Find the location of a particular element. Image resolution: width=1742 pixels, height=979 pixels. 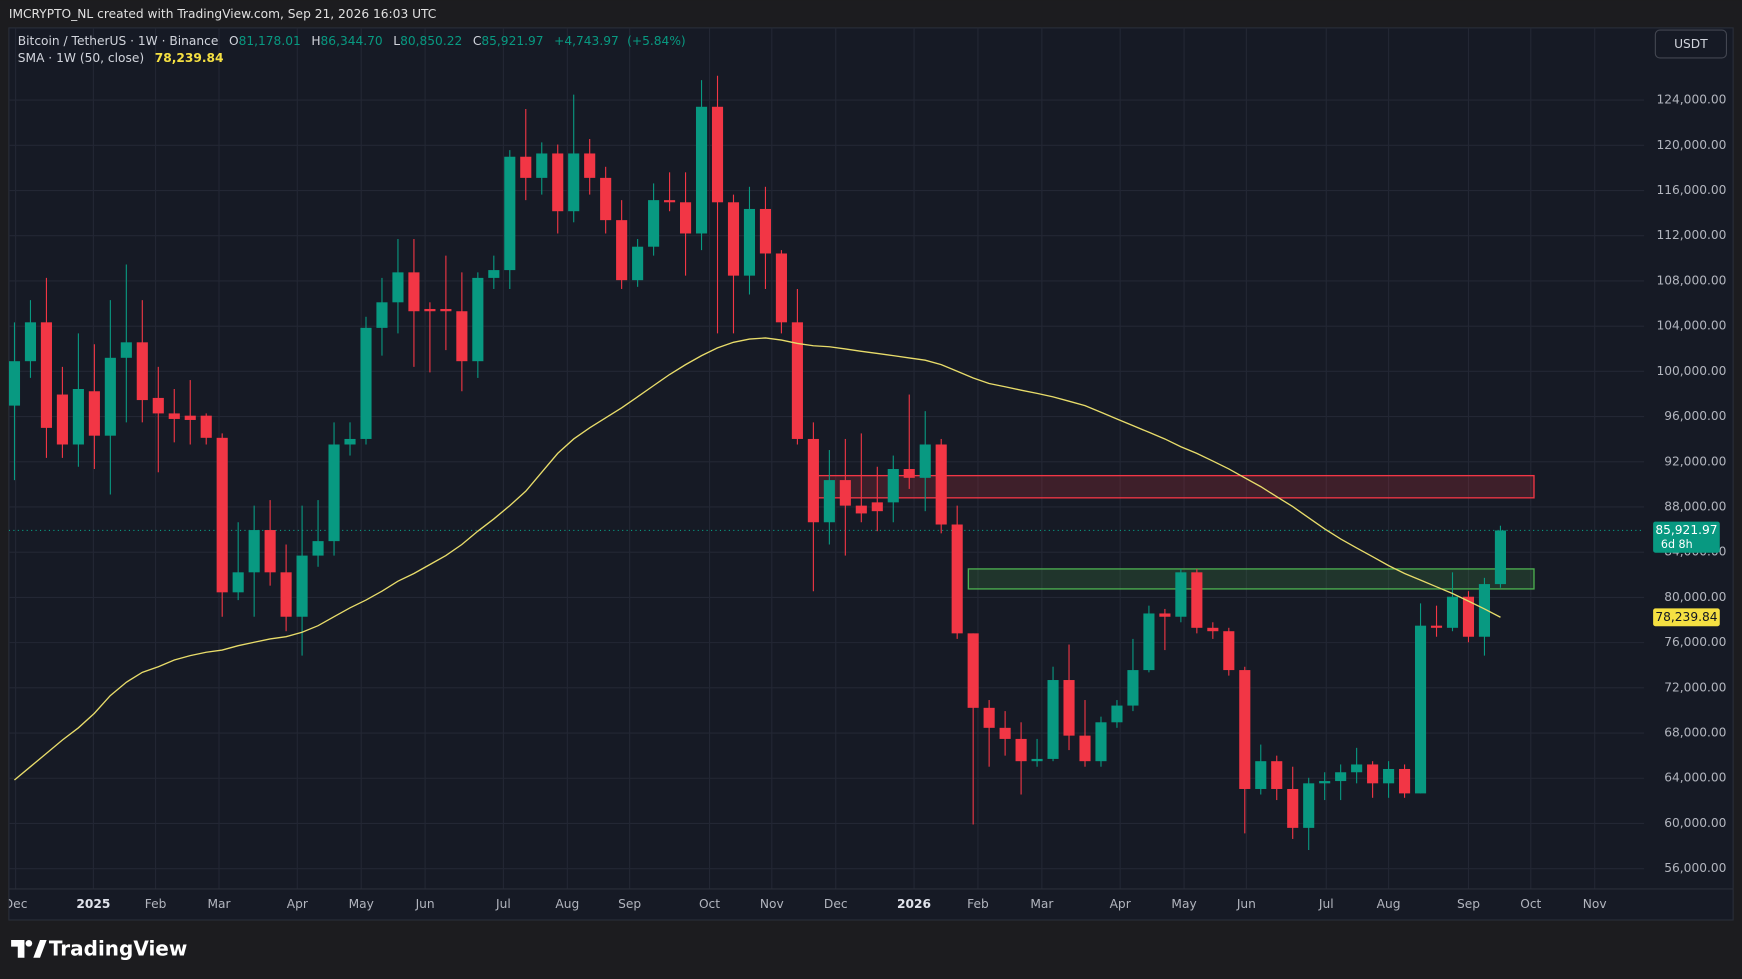

button-label: USDT is located at coordinates (1691, 44).